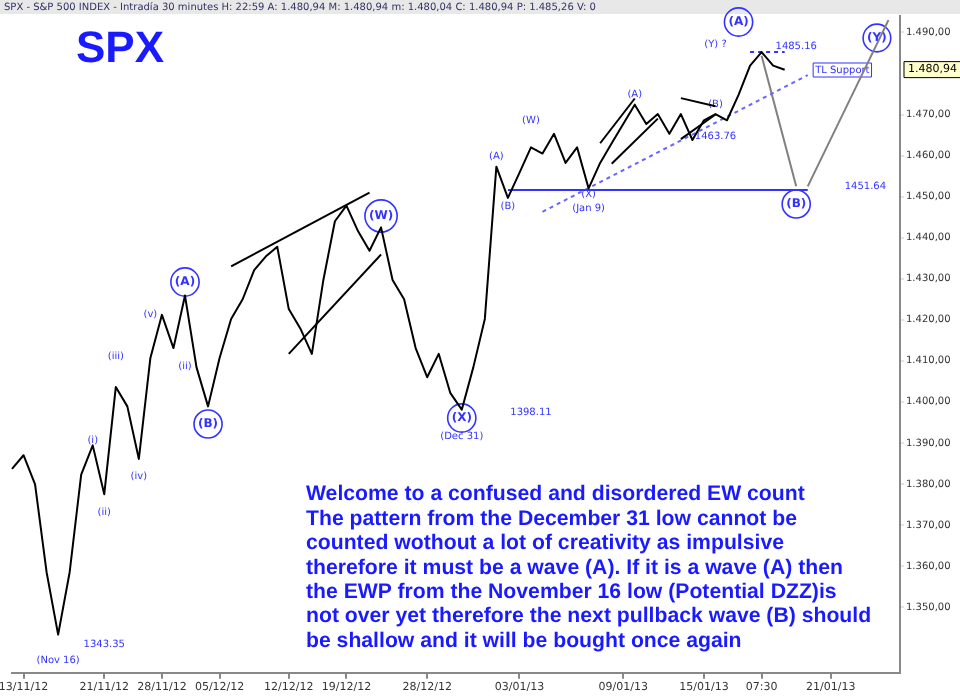 Image resolution: width=960 pixels, height=696 pixels. Describe the element at coordinates (589, 567) in the screenshot. I see `annotation: Welcome to a confused and disordered EW count The pattern from the December 31 low cannot be counted wothout a lot of creativity as impulsive therefore it must be a wave (A). If it is a wave (A) then the EWP from the November 16 low (Potential DZZ)is not over yet therefore the next pullback wave (B) should be shallow and it will be bought once again` at that location.